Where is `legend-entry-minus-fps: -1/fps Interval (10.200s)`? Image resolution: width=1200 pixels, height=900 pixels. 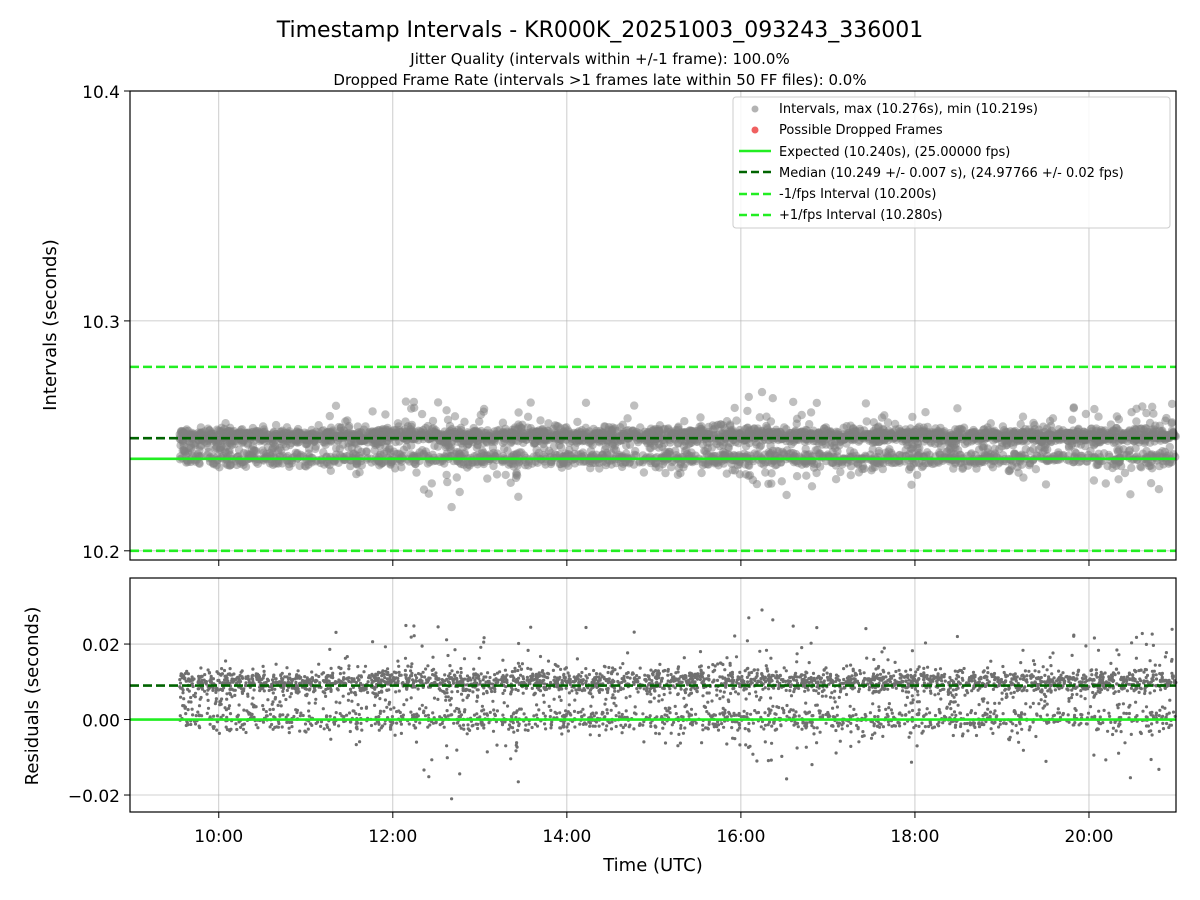
legend-entry-minus-fps: -1/fps Interval (10.200s) is located at coordinates (857, 194).